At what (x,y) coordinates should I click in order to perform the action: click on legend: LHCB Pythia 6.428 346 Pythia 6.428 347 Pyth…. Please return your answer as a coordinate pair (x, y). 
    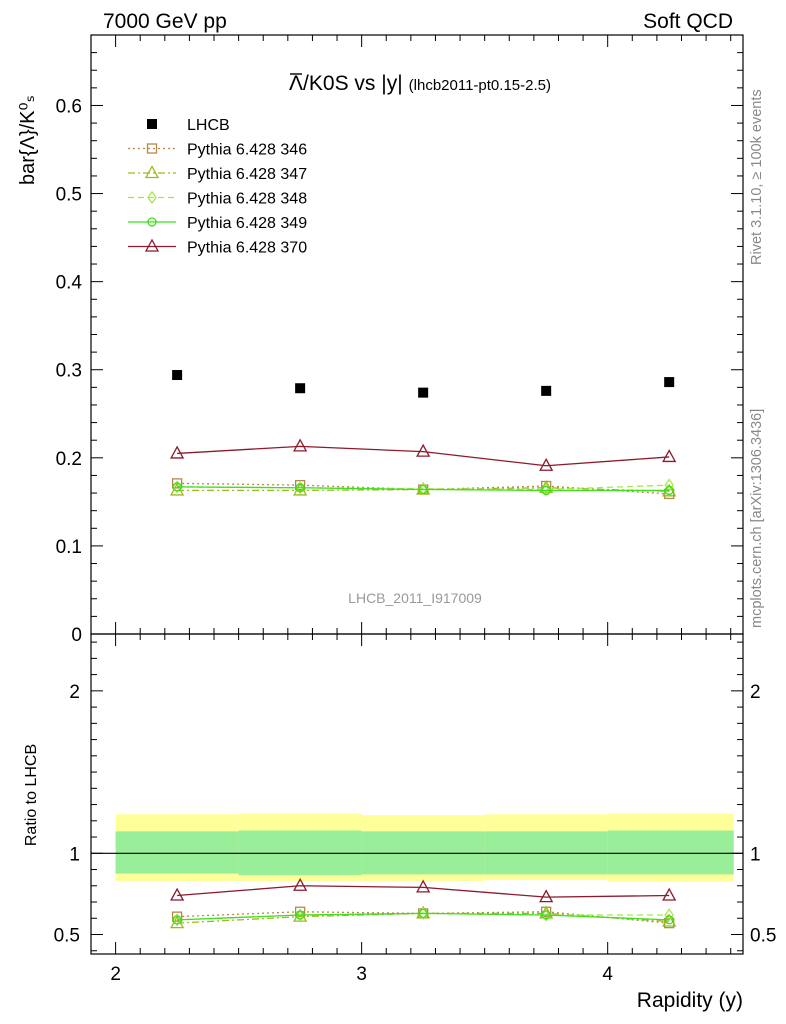
    Looking at the image, I should click on (217, 187).